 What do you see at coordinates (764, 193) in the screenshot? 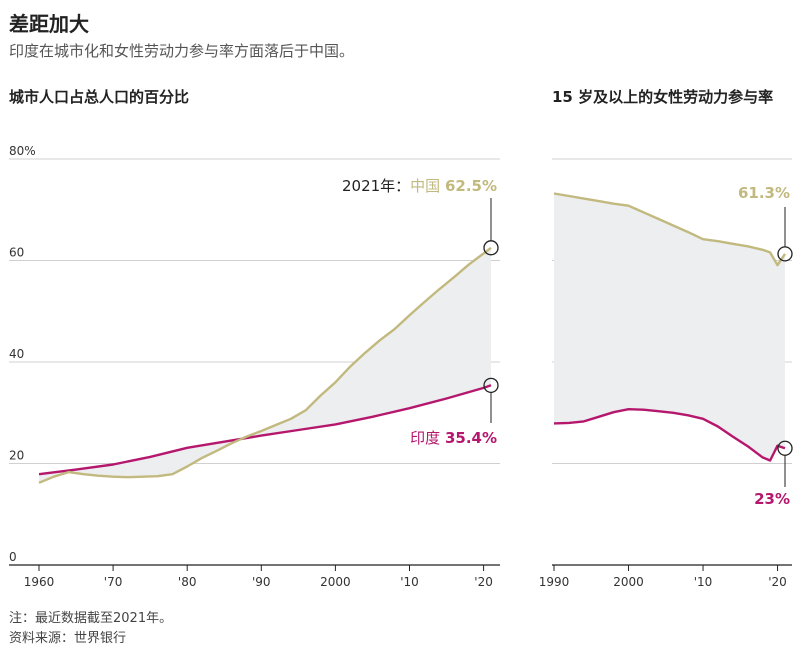
I see `china-annotation: 61.3%` at bounding box center [764, 193].